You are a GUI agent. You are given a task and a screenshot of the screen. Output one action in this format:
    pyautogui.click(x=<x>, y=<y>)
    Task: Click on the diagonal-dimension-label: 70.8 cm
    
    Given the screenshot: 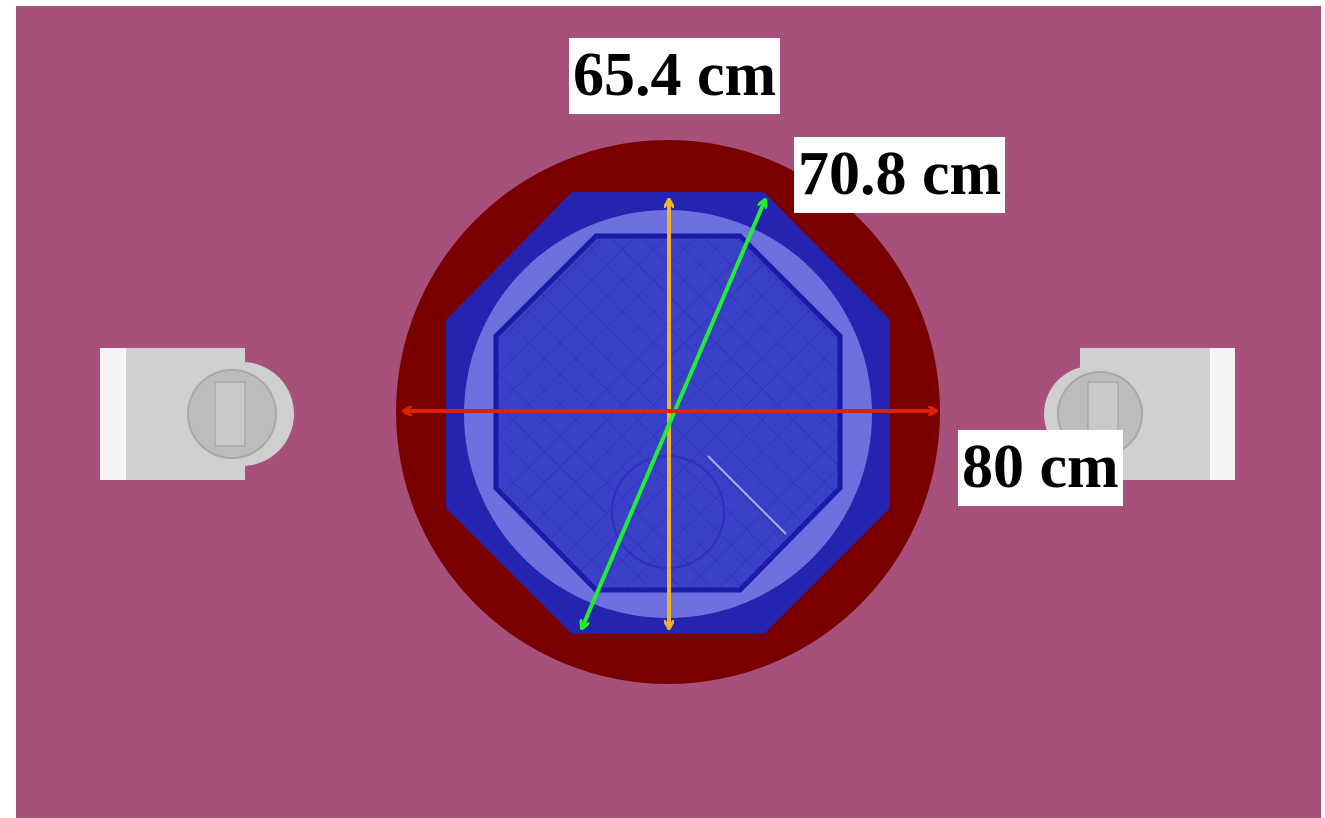 What is the action you would take?
    pyautogui.click(x=899, y=175)
    